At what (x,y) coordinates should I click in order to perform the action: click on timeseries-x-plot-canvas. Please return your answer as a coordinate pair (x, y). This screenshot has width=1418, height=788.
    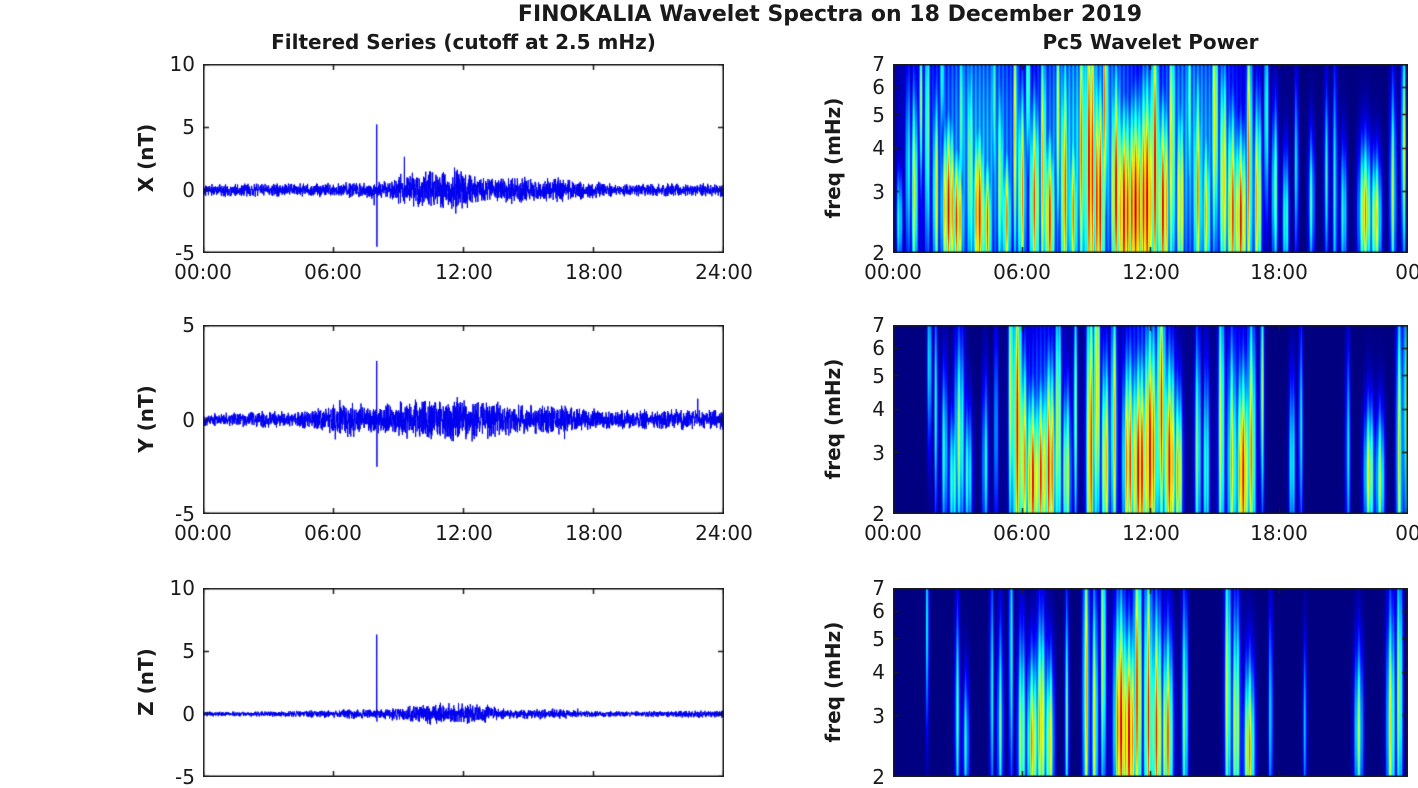
    Looking at the image, I should click on (463, 158).